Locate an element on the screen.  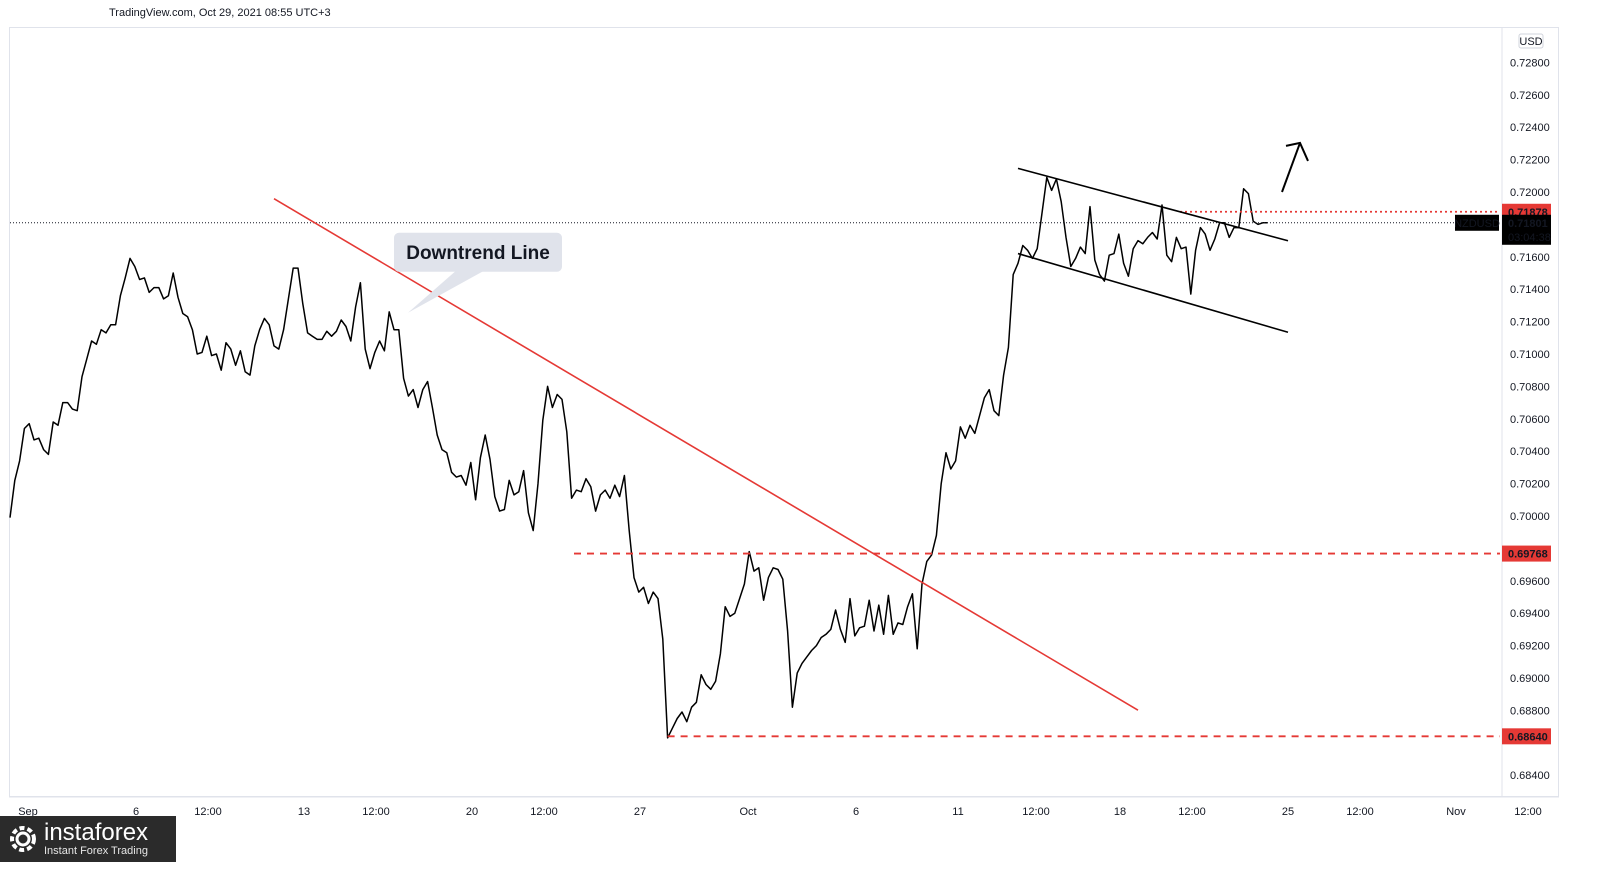
y-tick-label: 0.70600 is located at coordinates (1530, 420).